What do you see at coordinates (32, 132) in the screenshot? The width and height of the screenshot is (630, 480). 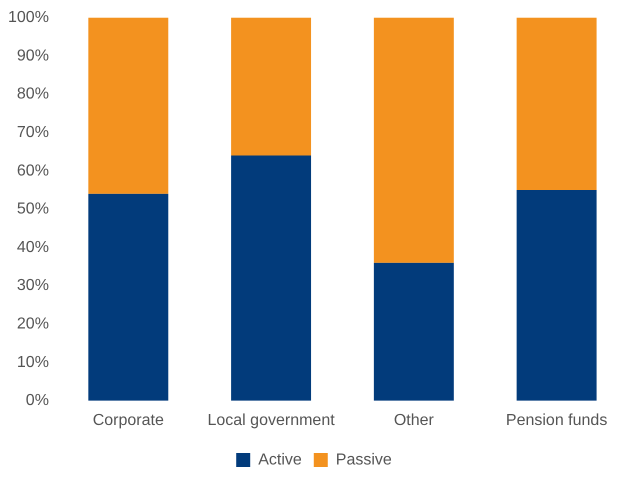 I see `y-tick-label: 70%` at bounding box center [32, 132].